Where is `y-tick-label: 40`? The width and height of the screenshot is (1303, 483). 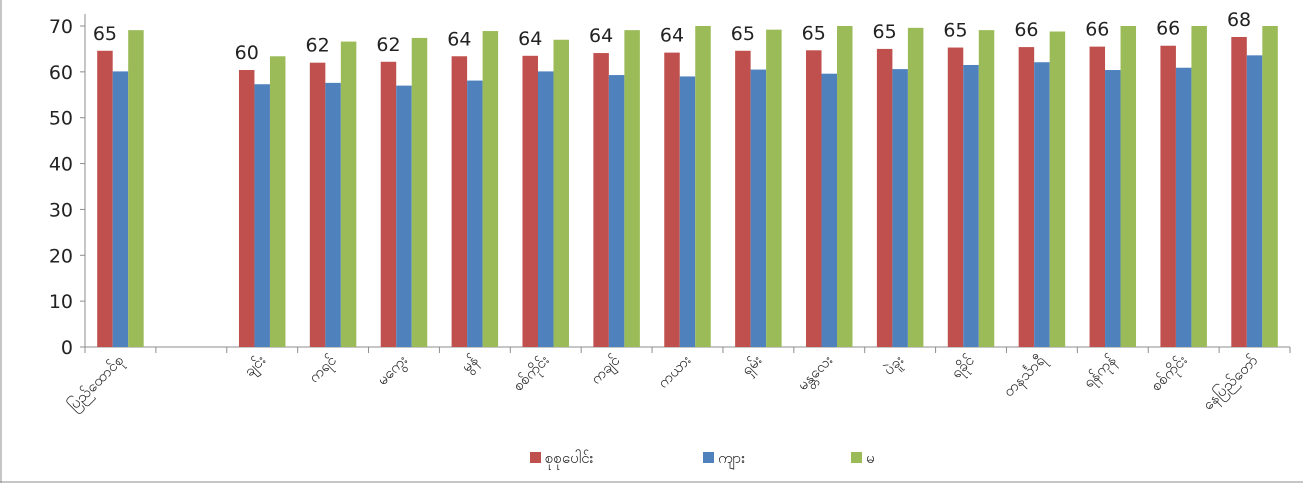 y-tick-label: 40 is located at coordinates (61, 165).